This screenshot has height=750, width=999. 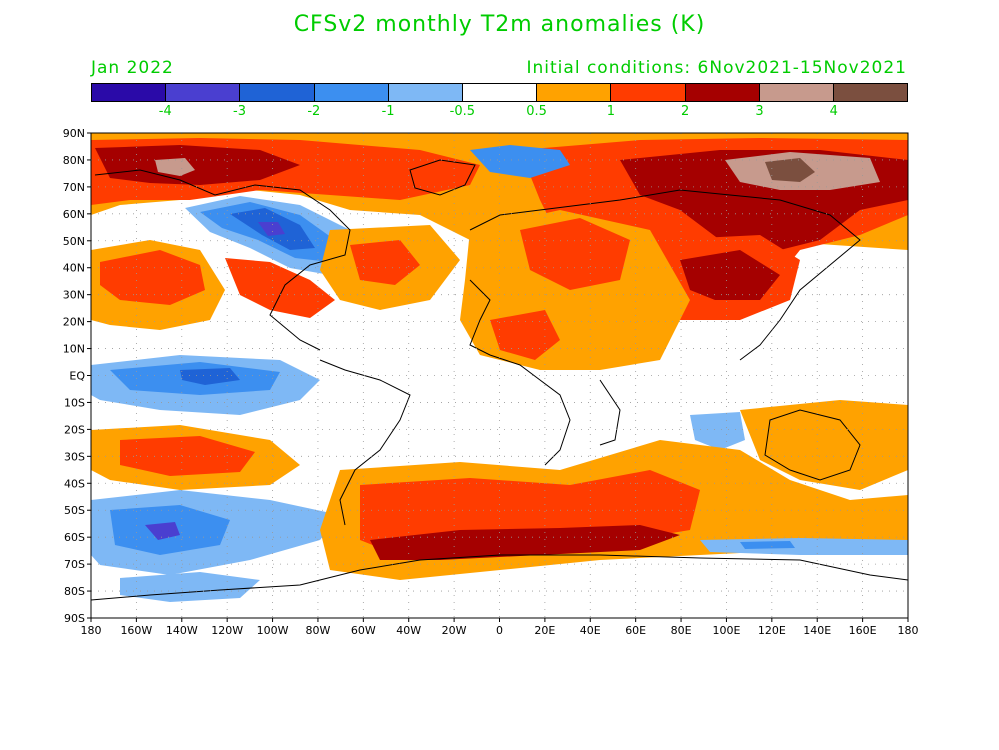 I want to click on antarctic-coast-cold, so click(x=804, y=546).